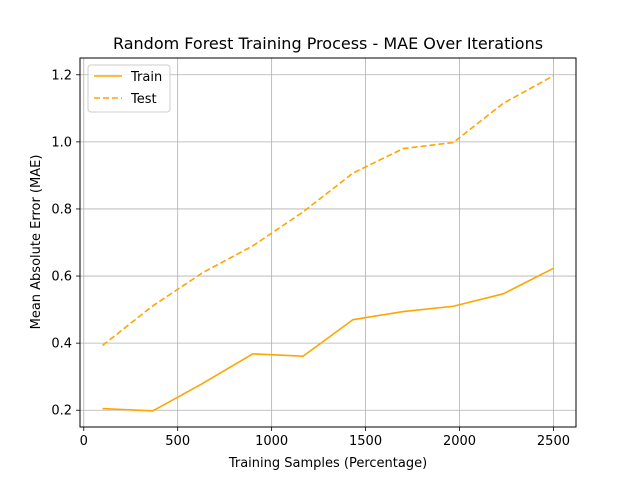 This screenshot has width=640, height=480. What do you see at coordinates (553, 441) in the screenshot?
I see `x-tick-label: 2500` at bounding box center [553, 441].